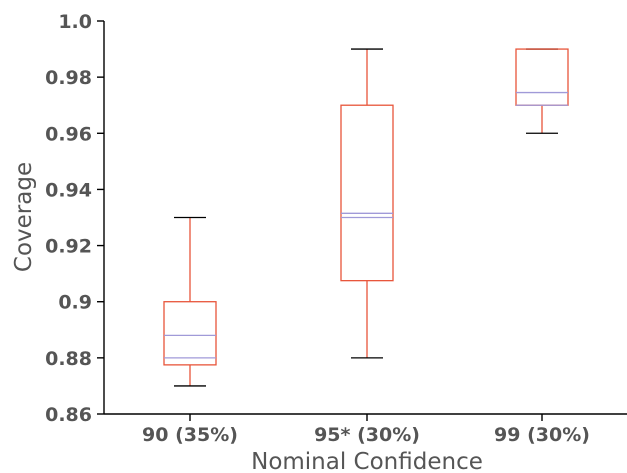 This screenshot has height=473, width=627. What do you see at coordinates (75, 22) in the screenshot?
I see `y-tick-label: 1.0` at bounding box center [75, 22].